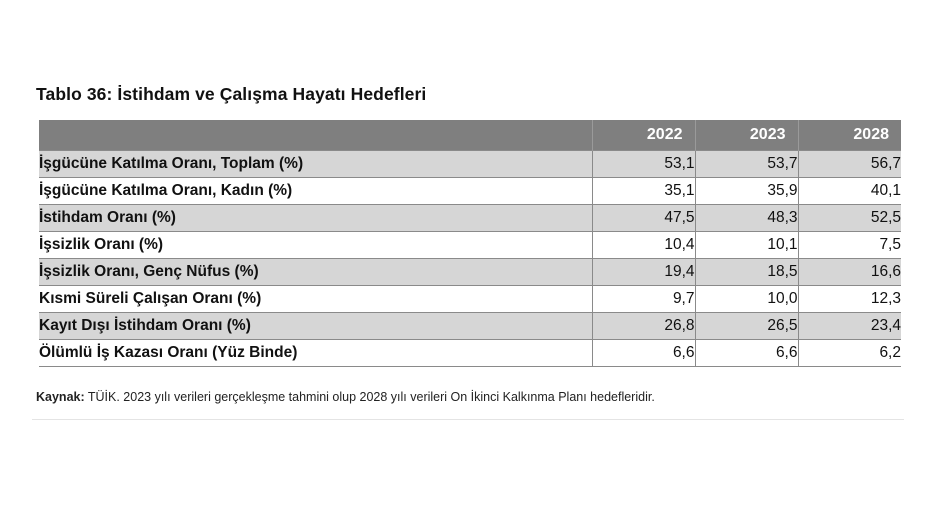 The image size is (938, 527). I want to click on cell-value: 40,1, so click(849, 191).